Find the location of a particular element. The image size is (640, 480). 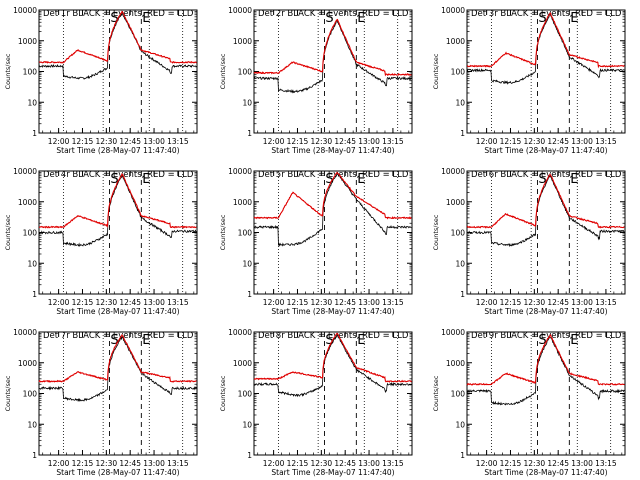

panel-title: Det 6r BLACK = Events, RED = LLD is located at coordinates (546, 175).